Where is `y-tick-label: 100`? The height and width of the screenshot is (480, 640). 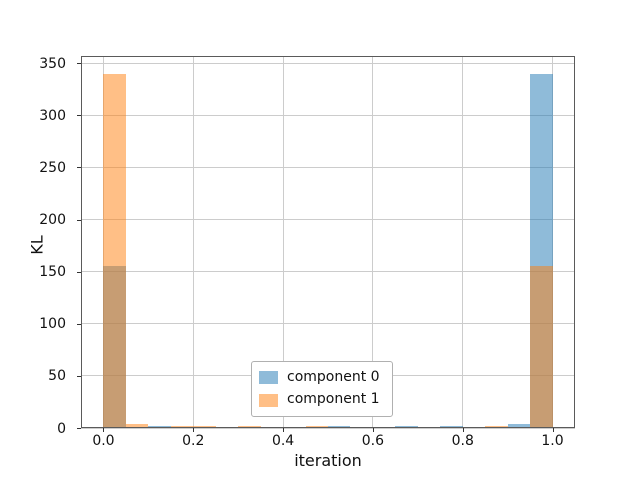 y-tick-label: 100 is located at coordinates (52, 324).